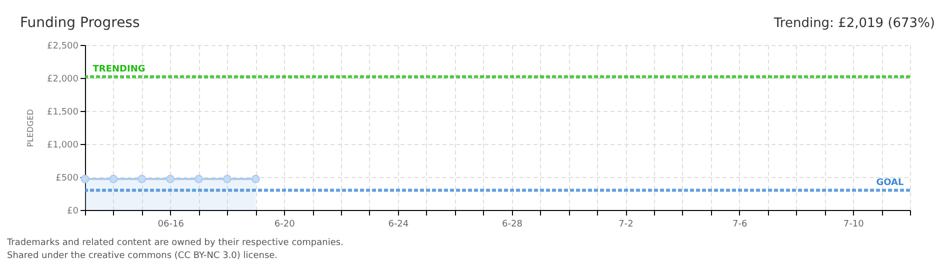 The width and height of the screenshot is (940, 270). What do you see at coordinates (67, 179) in the screenshot?
I see `y-tick-label: £500` at bounding box center [67, 179].